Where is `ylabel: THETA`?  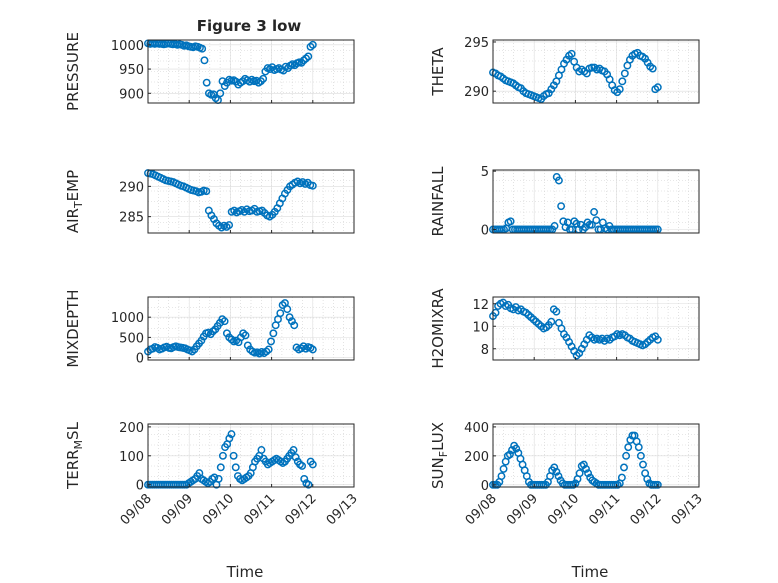
ylabel: THETA is located at coordinates (438, 72).